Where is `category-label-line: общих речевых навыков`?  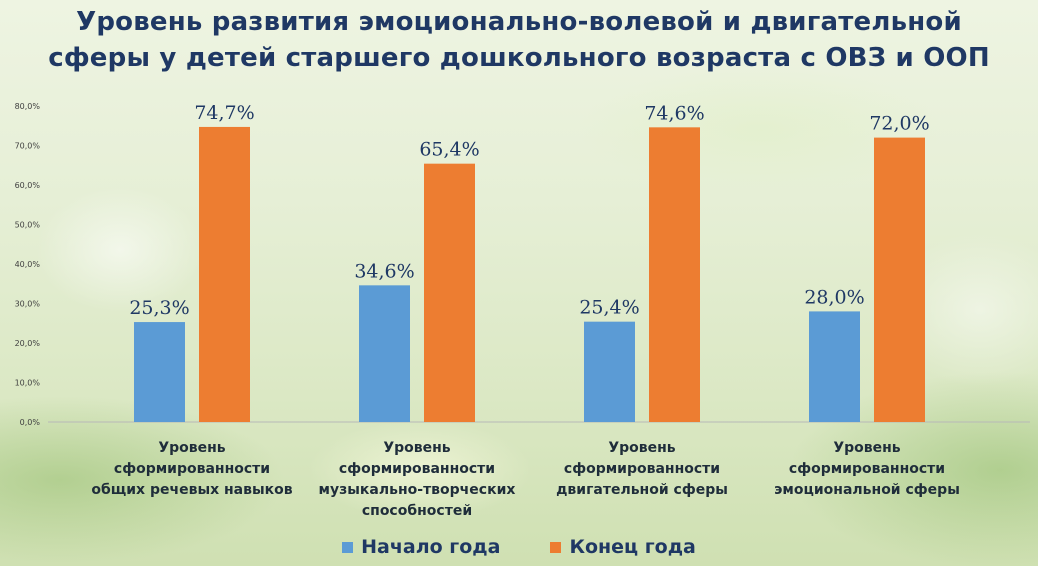 category-label-line: общих речевых навыков is located at coordinates (192, 490).